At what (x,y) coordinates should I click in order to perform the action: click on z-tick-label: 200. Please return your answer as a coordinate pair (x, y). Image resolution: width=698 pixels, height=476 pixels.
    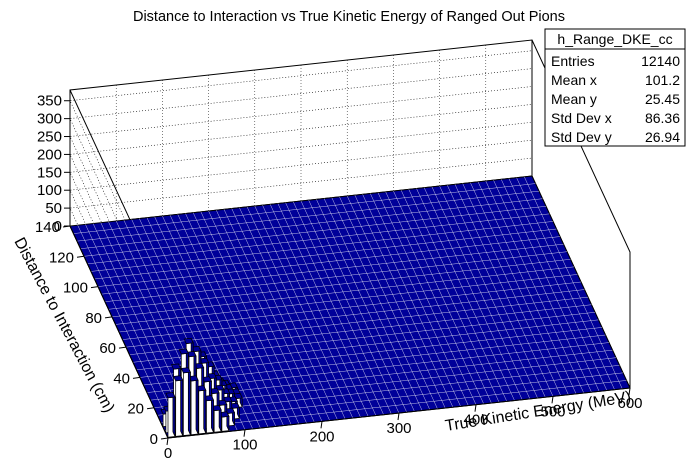
    Looking at the image, I should click on (49, 154).